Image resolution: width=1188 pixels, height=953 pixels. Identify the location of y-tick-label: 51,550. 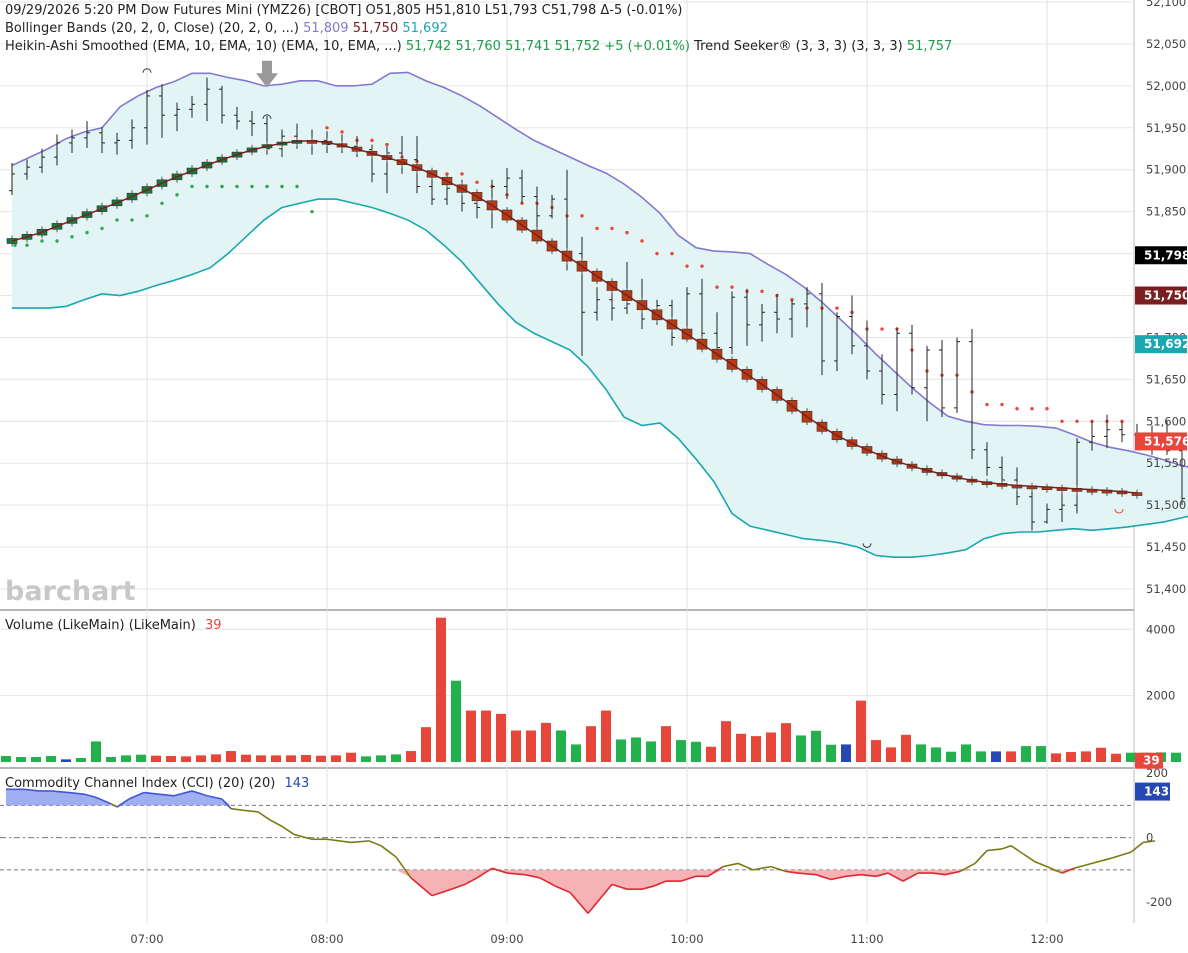
(1166, 463).